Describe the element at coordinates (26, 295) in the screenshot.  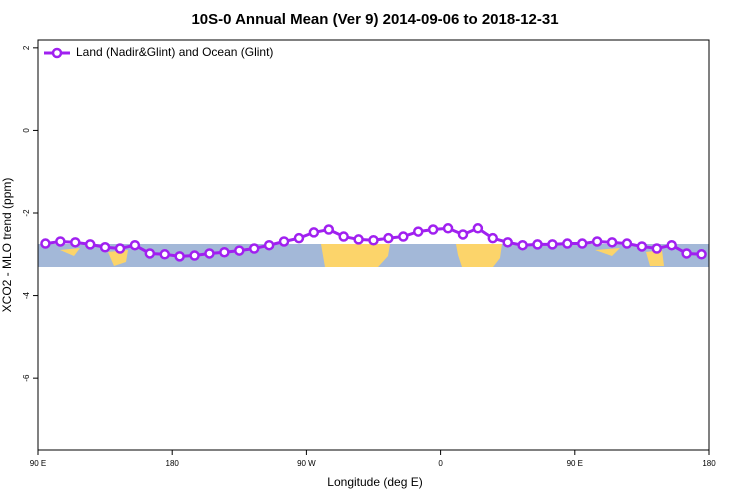
I see `y-tick-label: -4` at that location.